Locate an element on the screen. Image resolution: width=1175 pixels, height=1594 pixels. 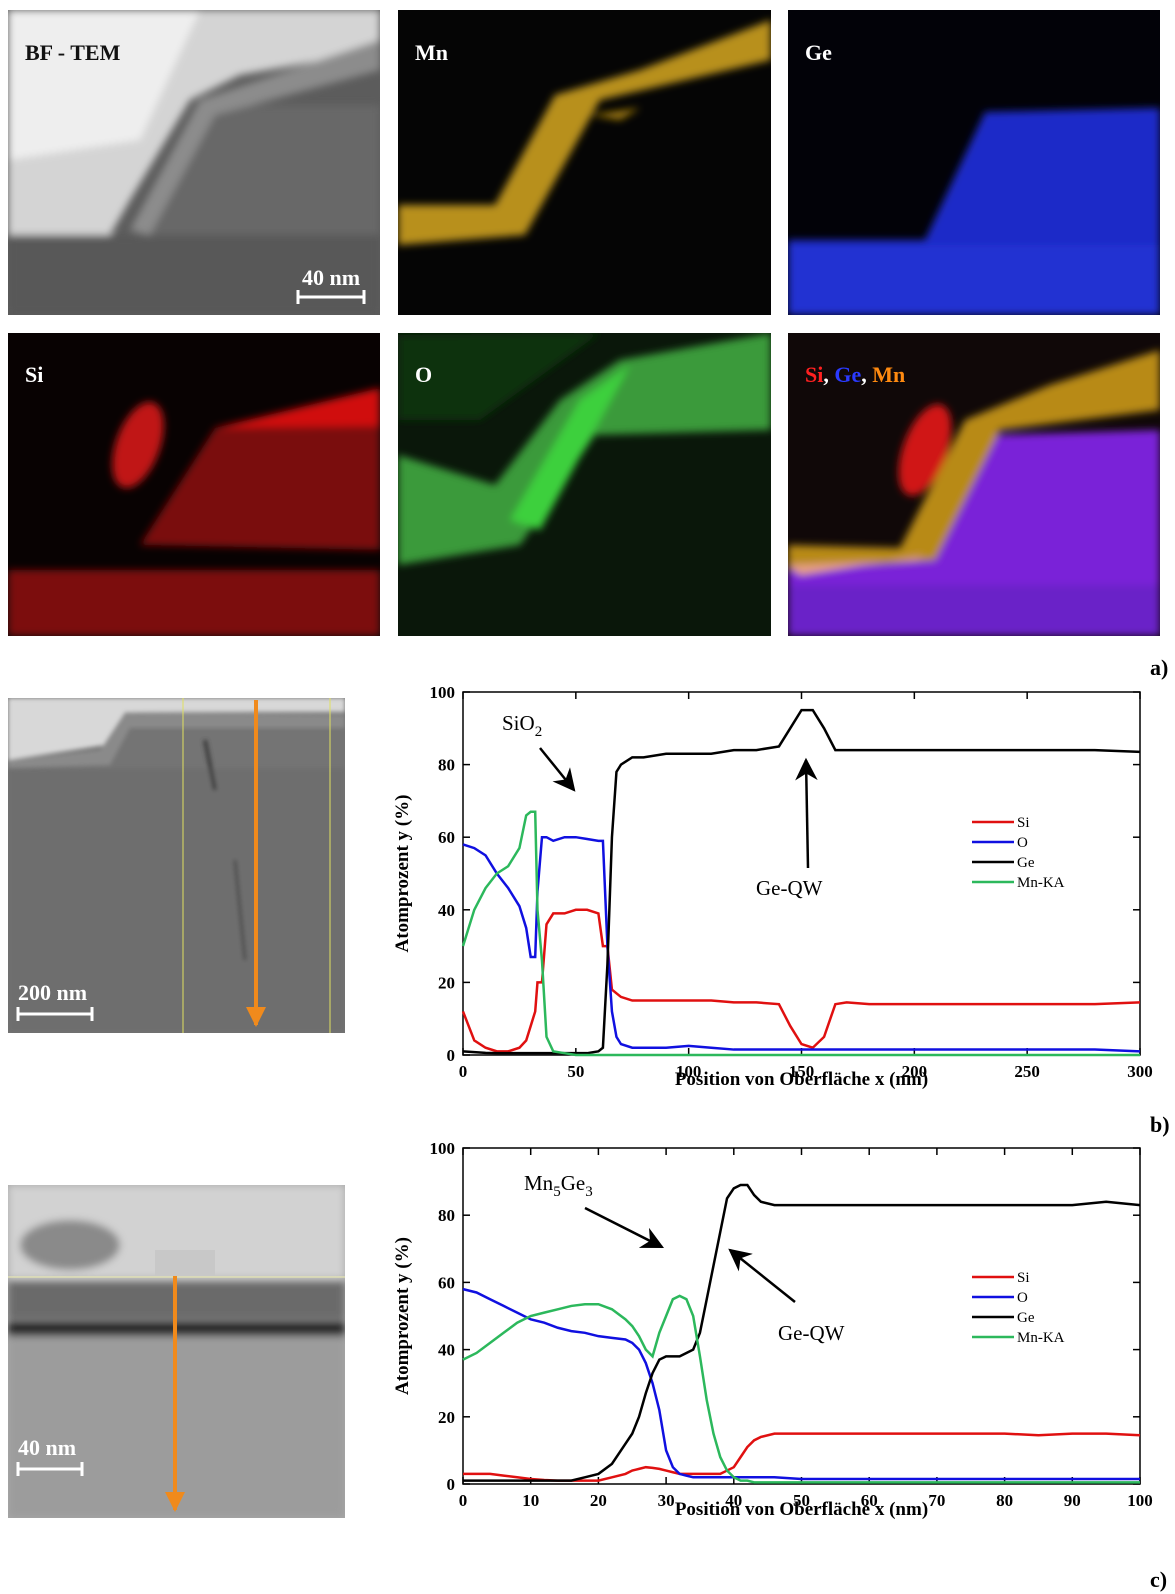
mn-map is located at coordinates (584, 162).